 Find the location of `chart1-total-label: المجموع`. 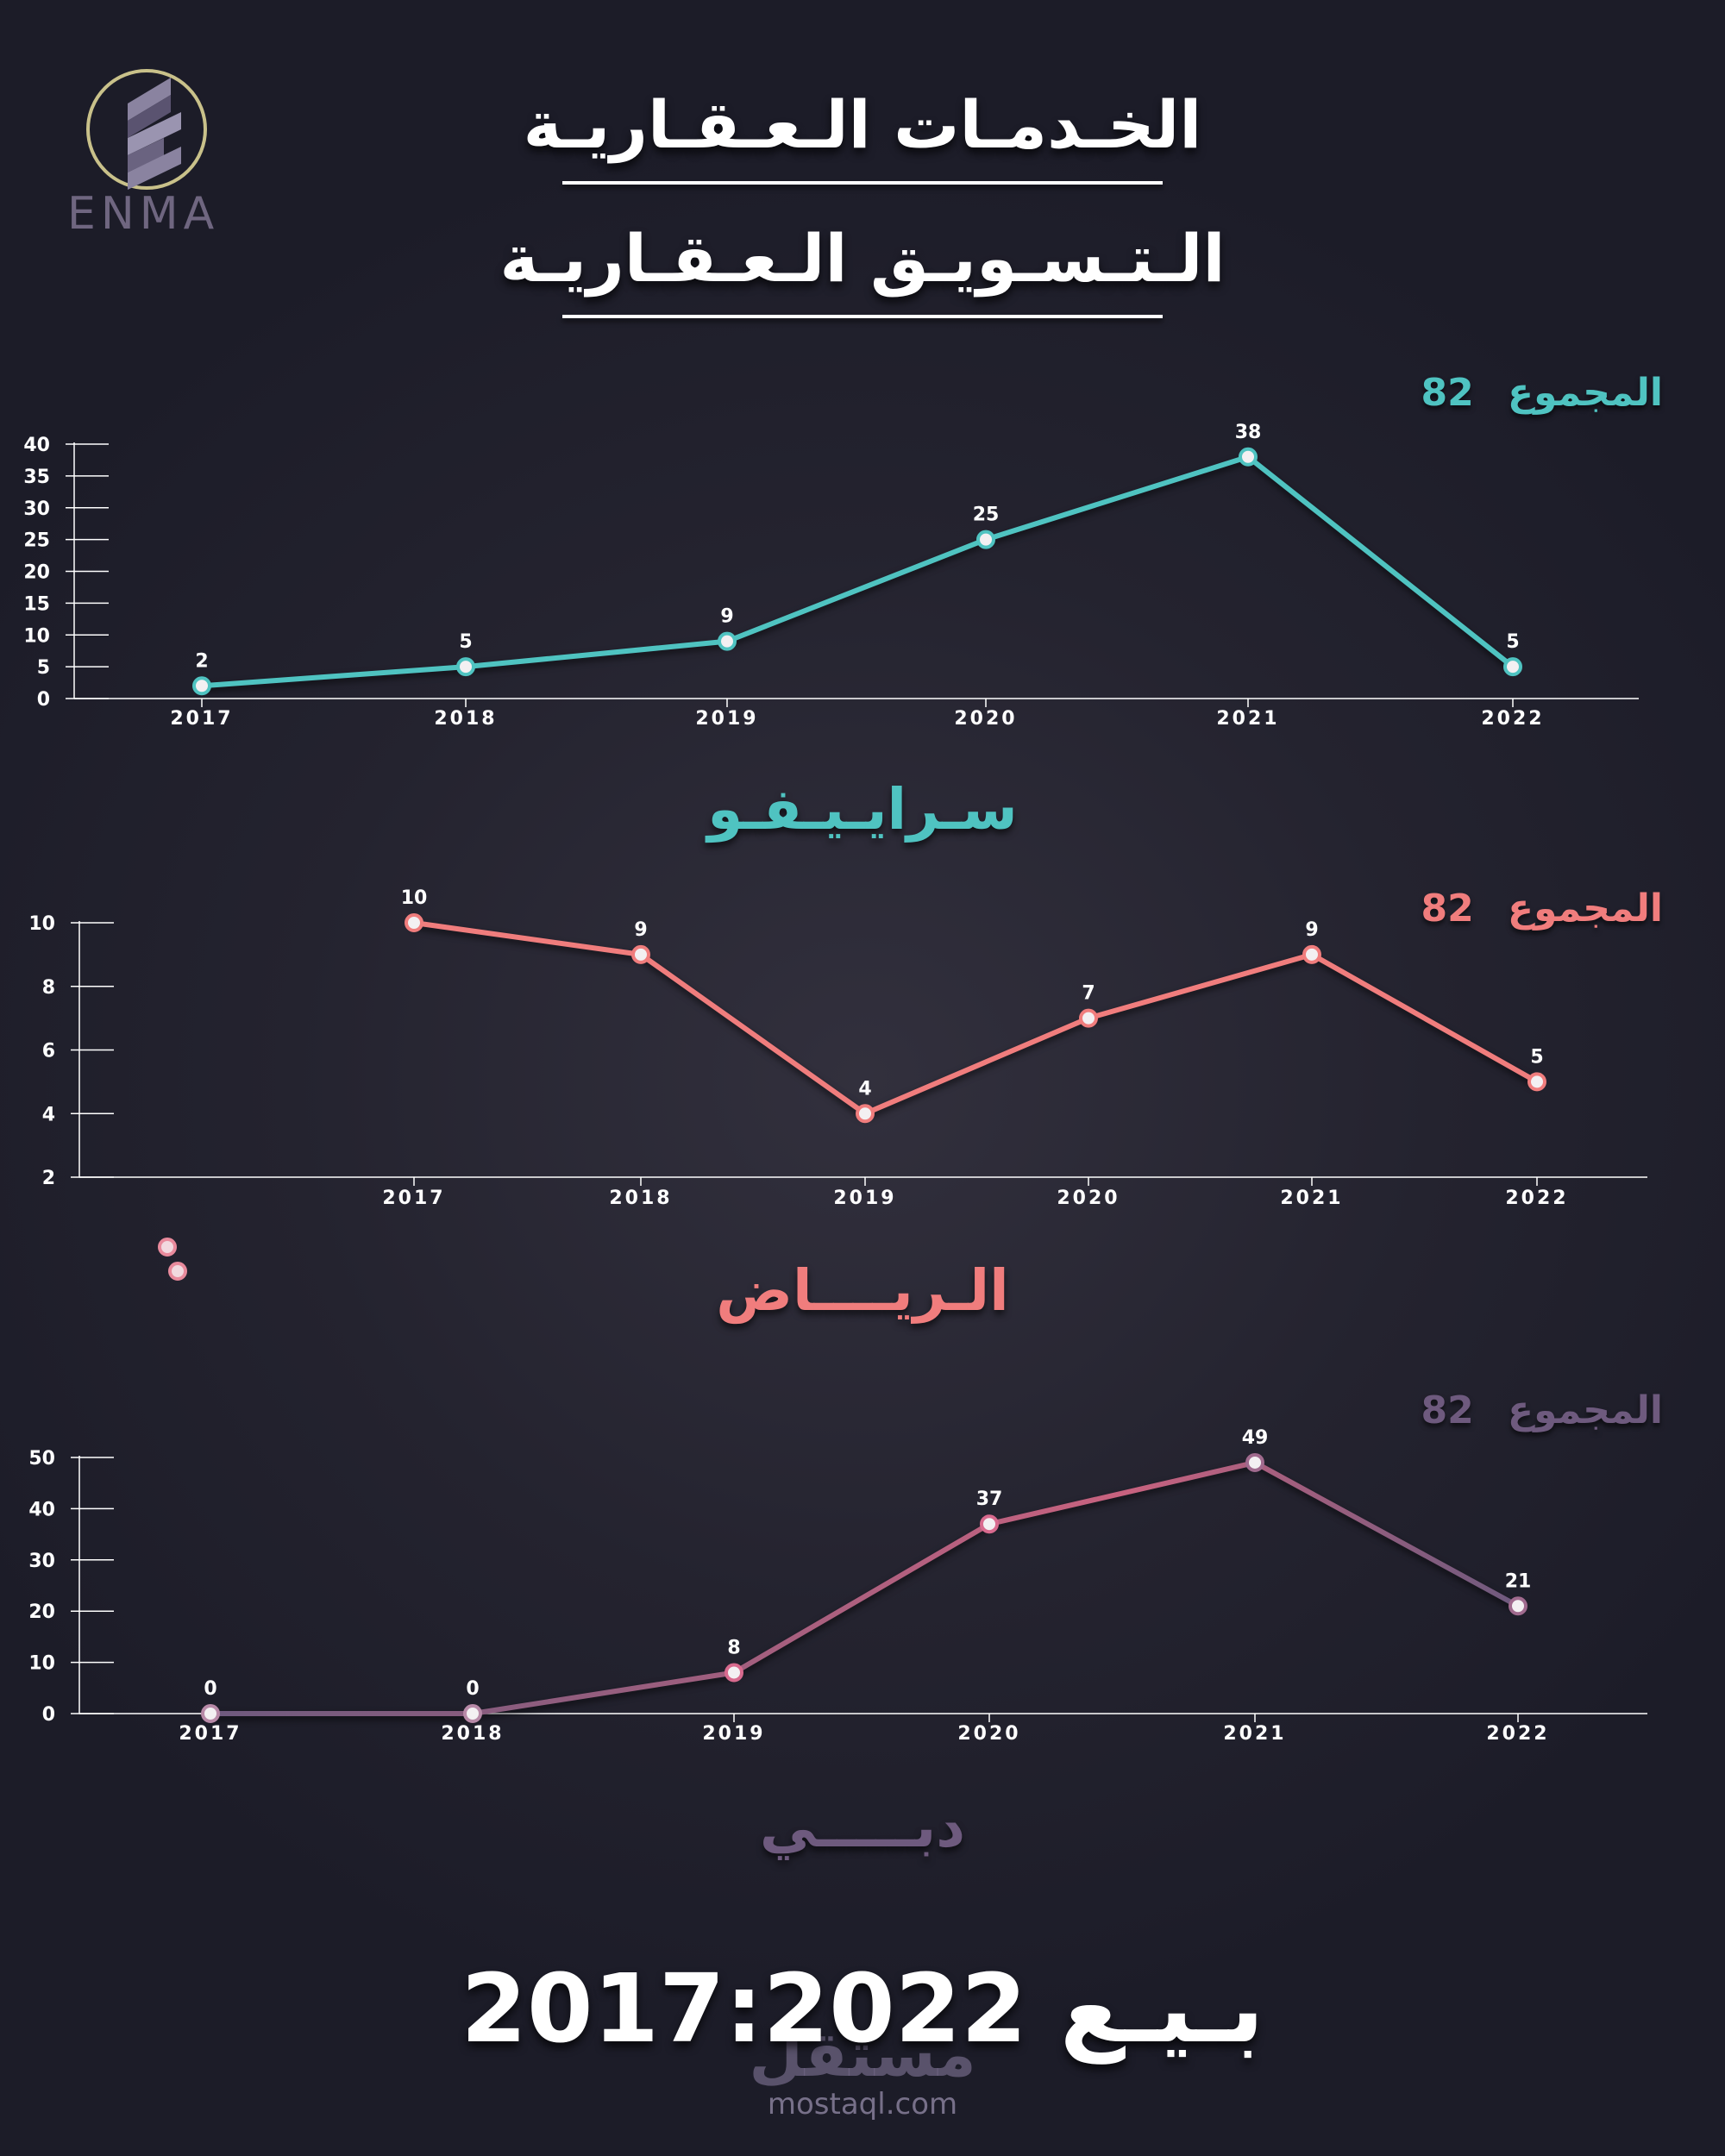

chart1-total-label: المجموع is located at coordinates (1586, 393).